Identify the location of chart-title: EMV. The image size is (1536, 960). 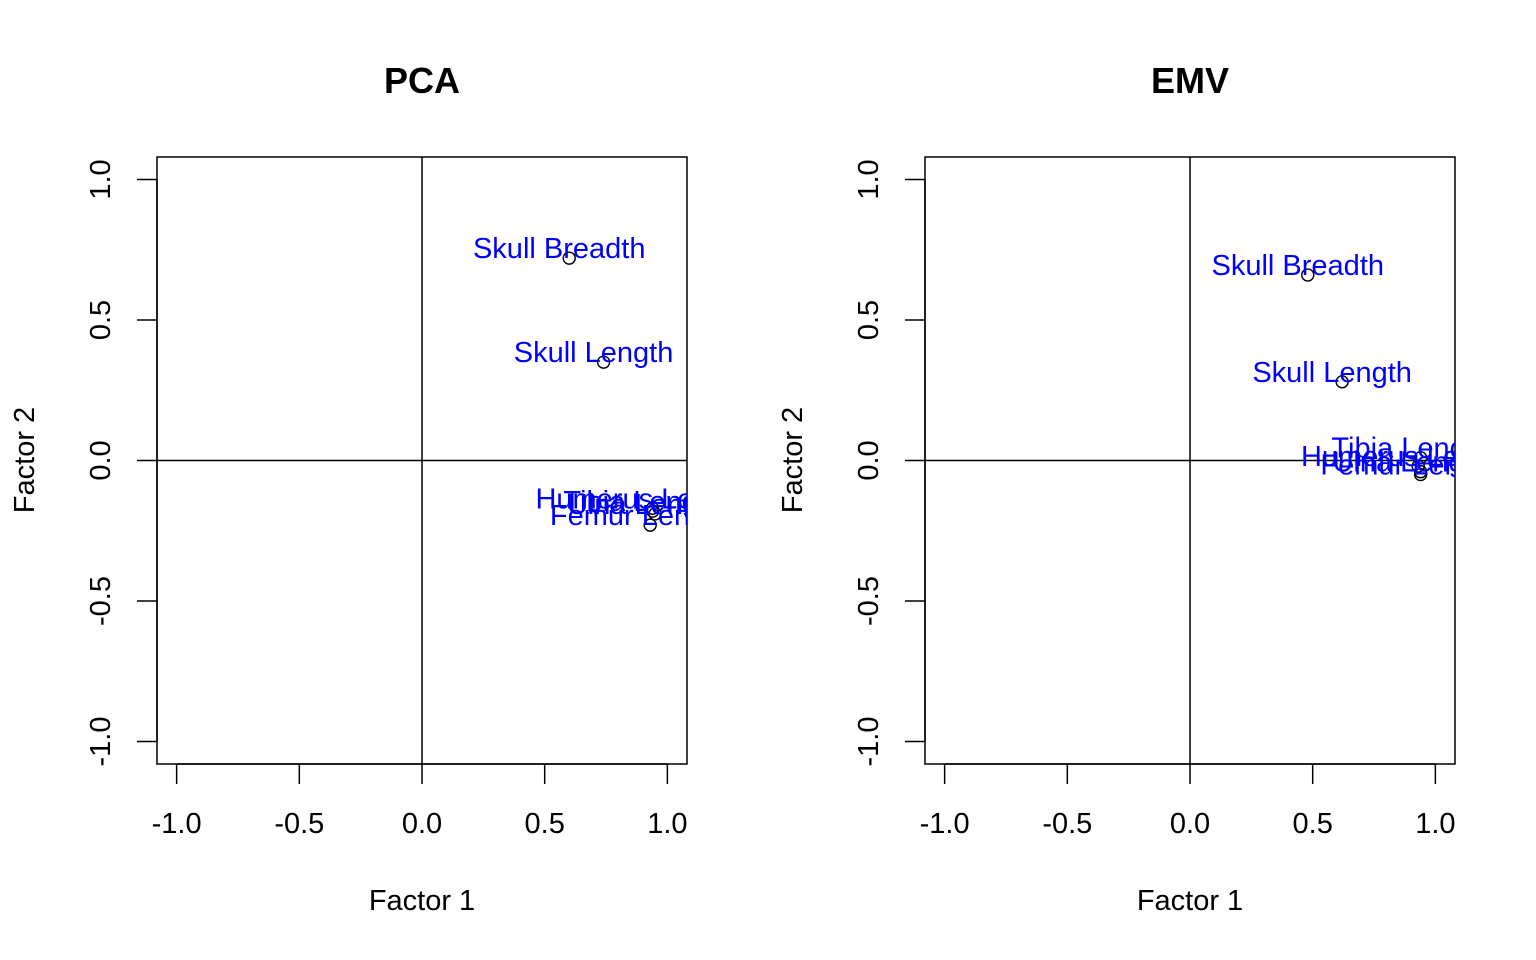
(1190, 80).